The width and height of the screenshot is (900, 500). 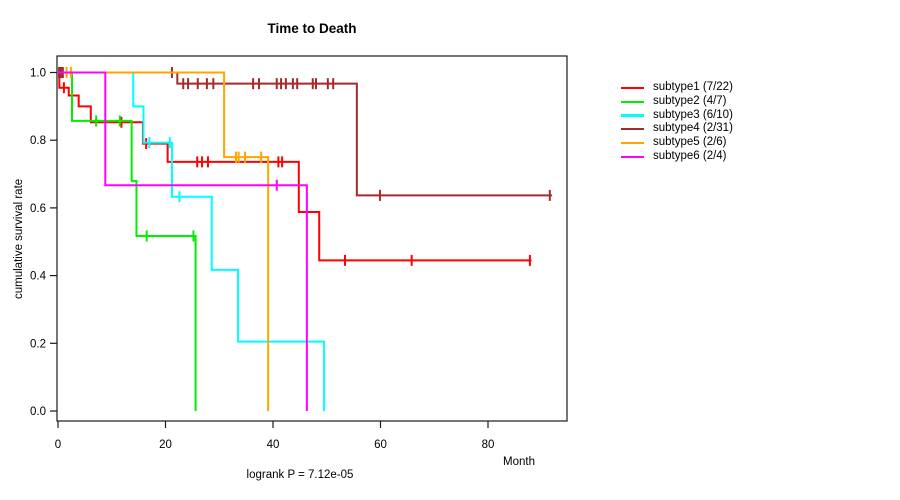 What do you see at coordinates (38, 412) in the screenshot?
I see `y-tick-label: 0.0` at bounding box center [38, 412].